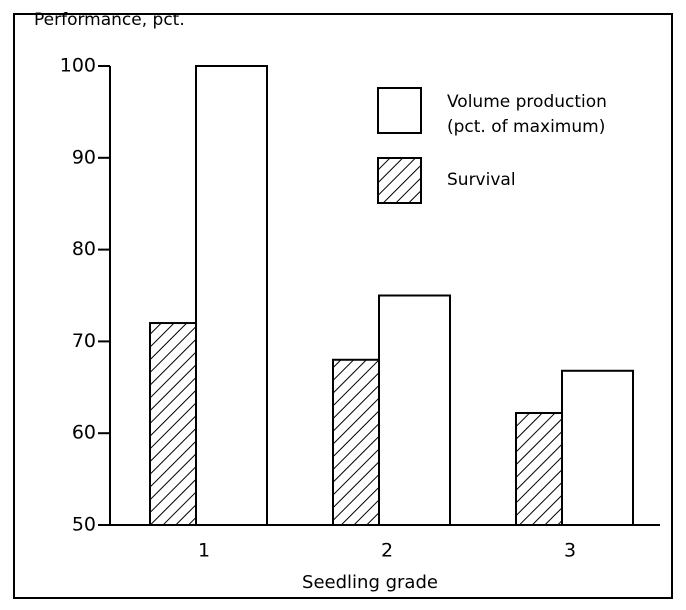  Describe the element at coordinates (84, 525) in the screenshot. I see `y-tick-label: 50` at that location.